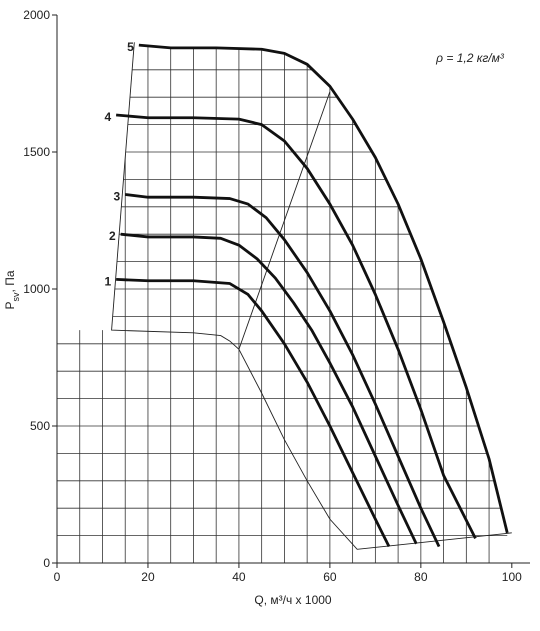 This screenshot has width=540, height=631. Describe the element at coordinates (284, 220) in the screenshot. I see `outline` at that location.